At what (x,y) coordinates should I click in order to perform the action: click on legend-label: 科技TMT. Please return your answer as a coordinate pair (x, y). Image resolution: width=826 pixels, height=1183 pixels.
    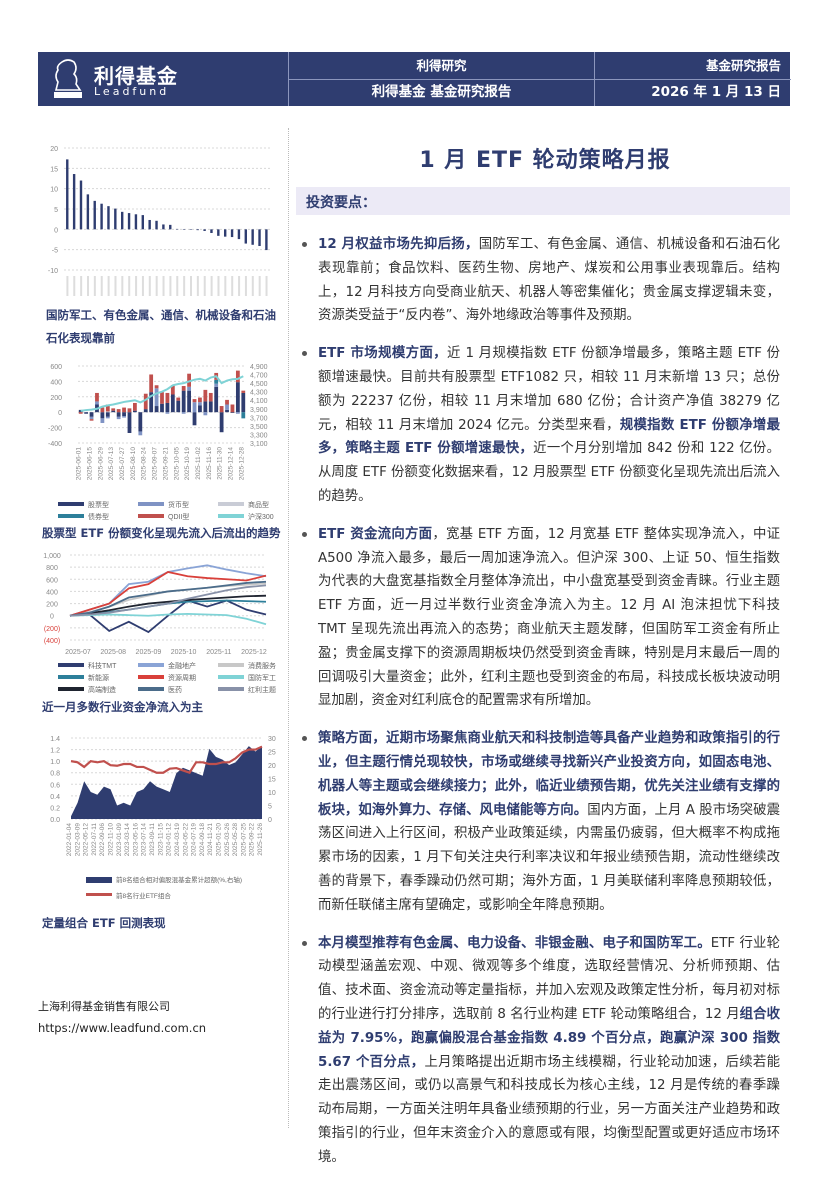
    Looking at the image, I should click on (102, 665).